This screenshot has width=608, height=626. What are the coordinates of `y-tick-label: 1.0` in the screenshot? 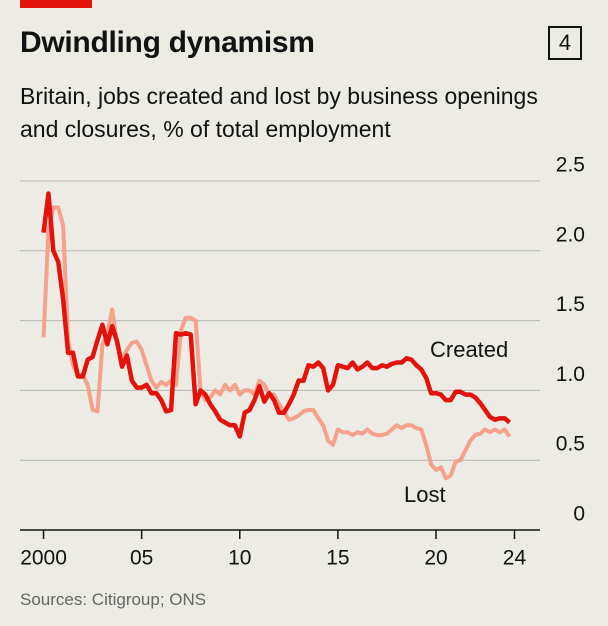 It's located at (570, 374).